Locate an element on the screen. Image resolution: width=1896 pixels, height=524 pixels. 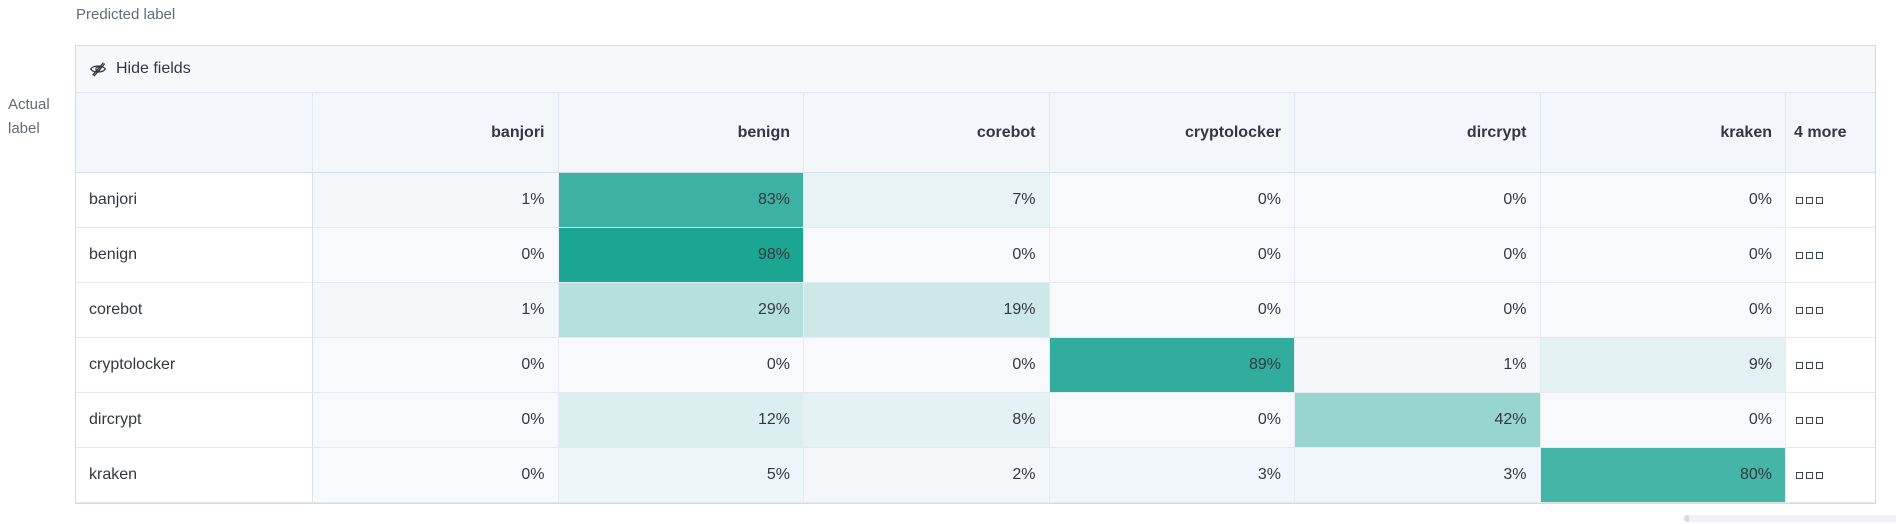
cell-cryptolocker-cryptolocker: 89% is located at coordinates (1172, 365).